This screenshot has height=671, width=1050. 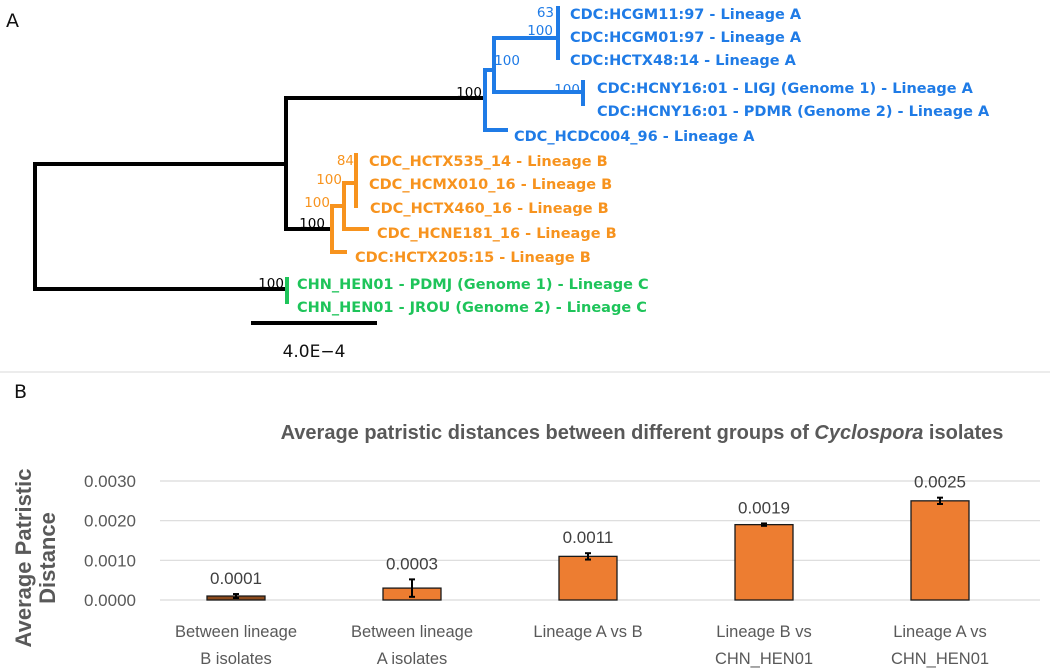 What do you see at coordinates (534, 69) in the screenshot?
I see `branch-lineage-a` at bounding box center [534, 69].